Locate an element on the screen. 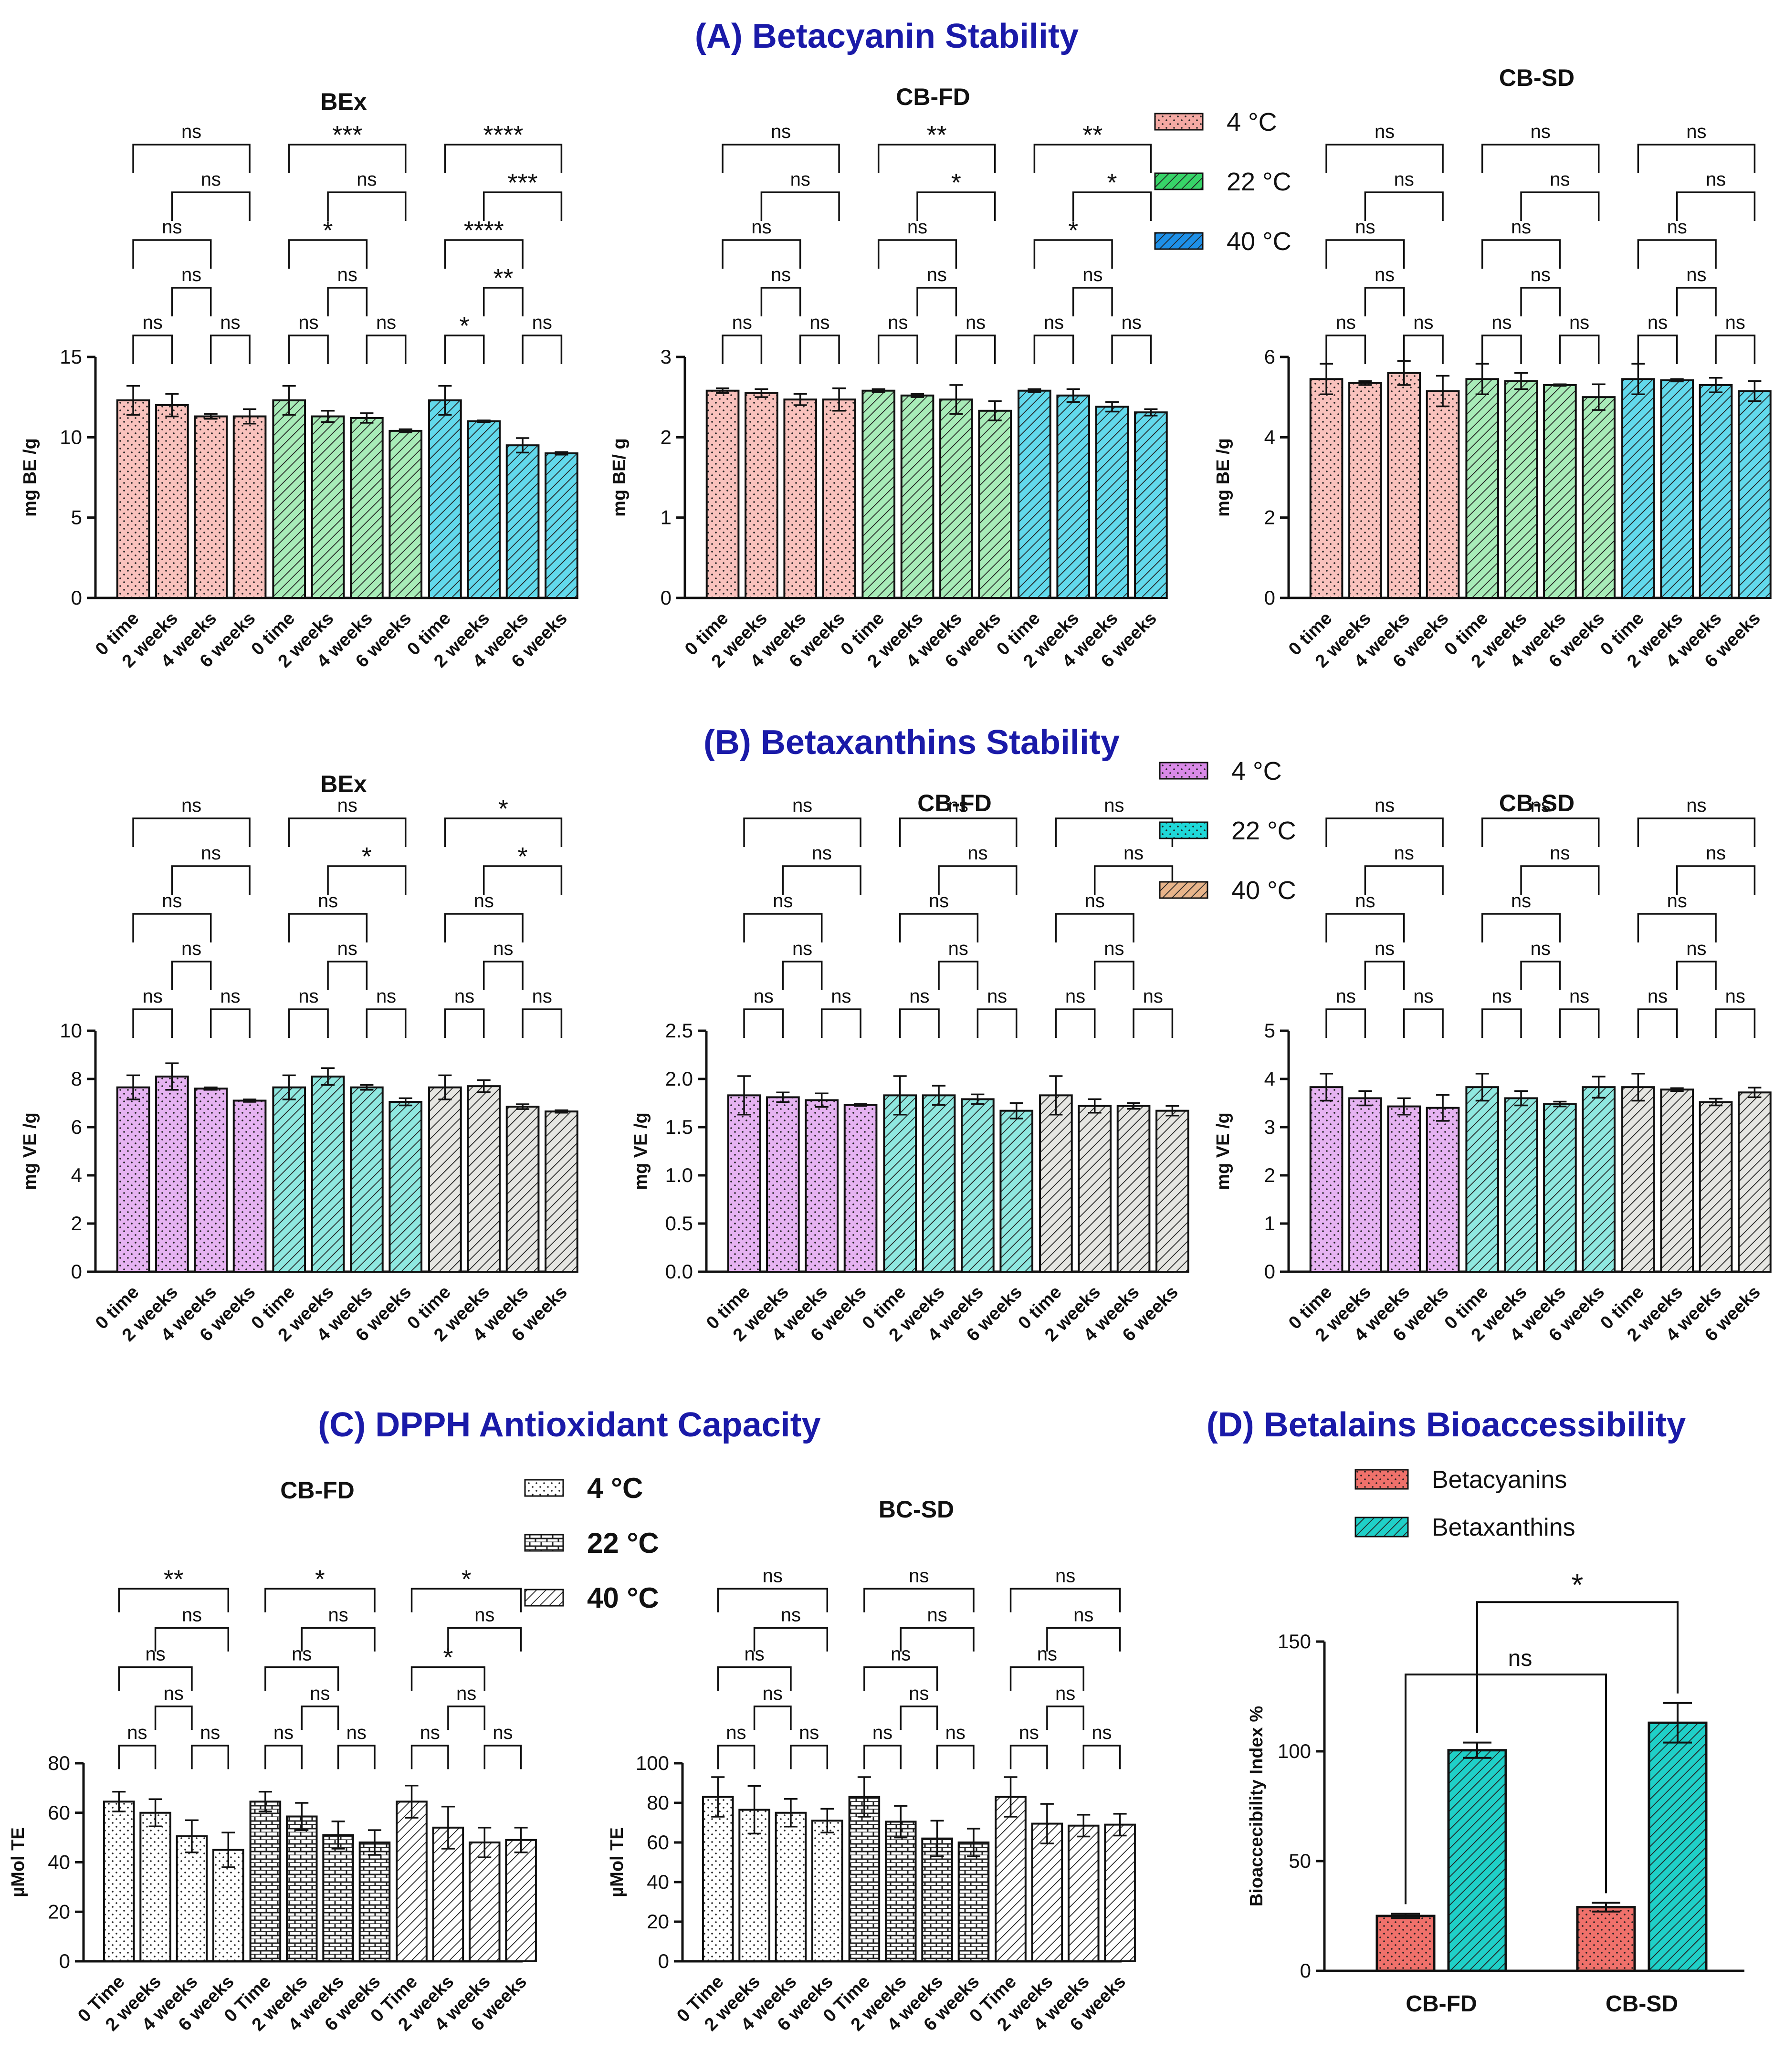 The height and width of the screenshot is (2072, 1774). y-tick-label: 20 is located at coordinates (658, 1921).